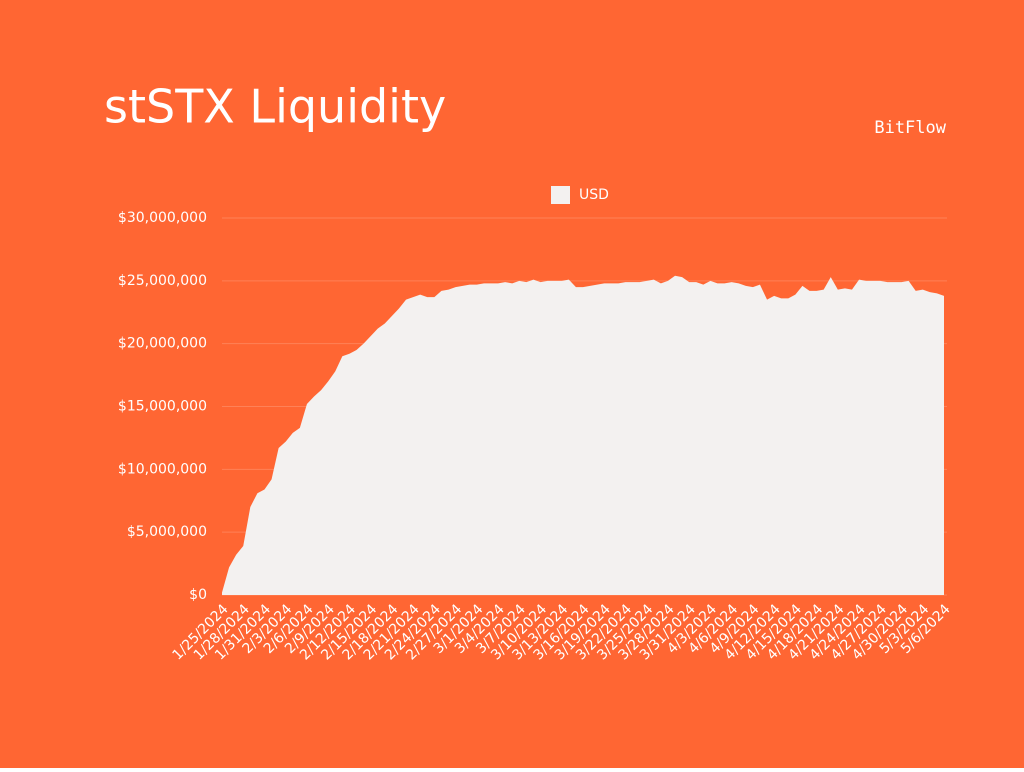 This screenshot has width=1024, height=772. Describe the element at coordinates (910, 128) in the screenshot. I see `chart-subtitle: BitFlow` at that location.